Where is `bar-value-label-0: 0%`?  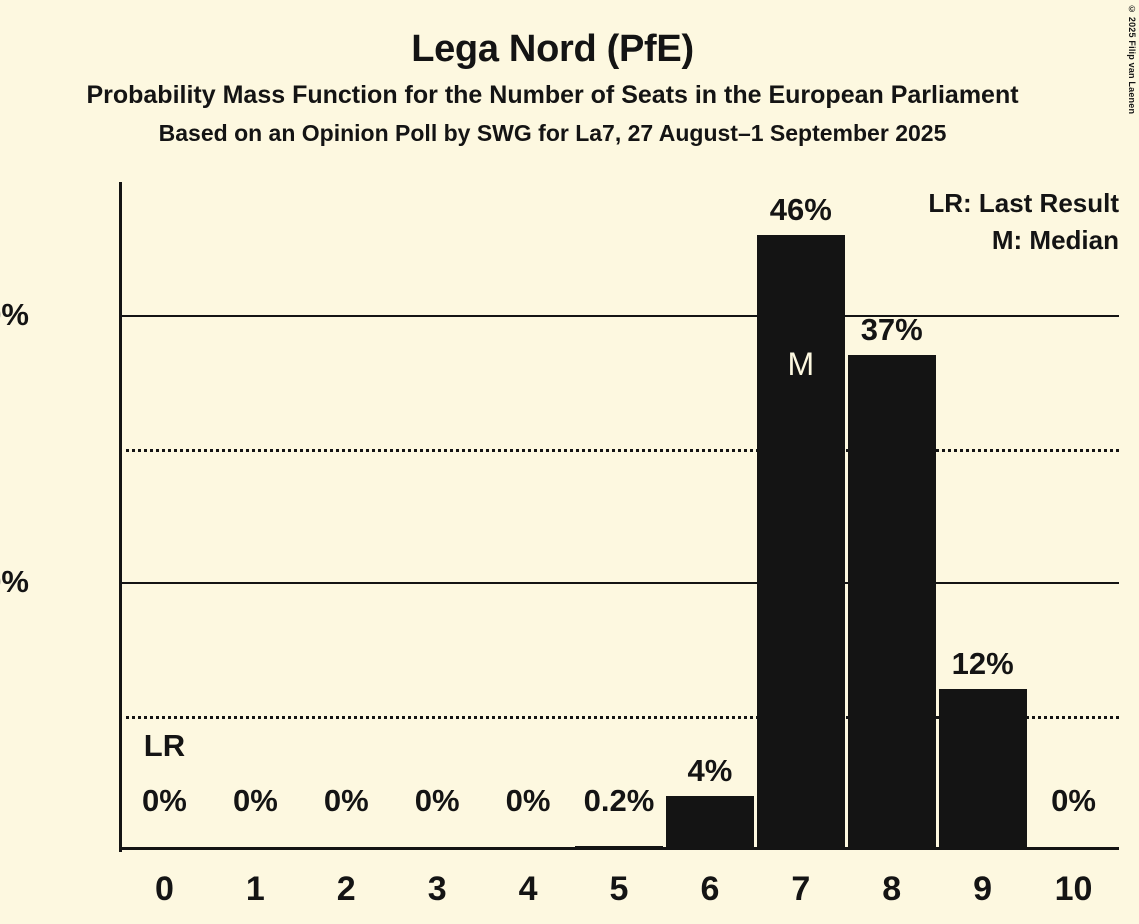 bar-value-label-0: 0% is located at coordinates (164, 800).